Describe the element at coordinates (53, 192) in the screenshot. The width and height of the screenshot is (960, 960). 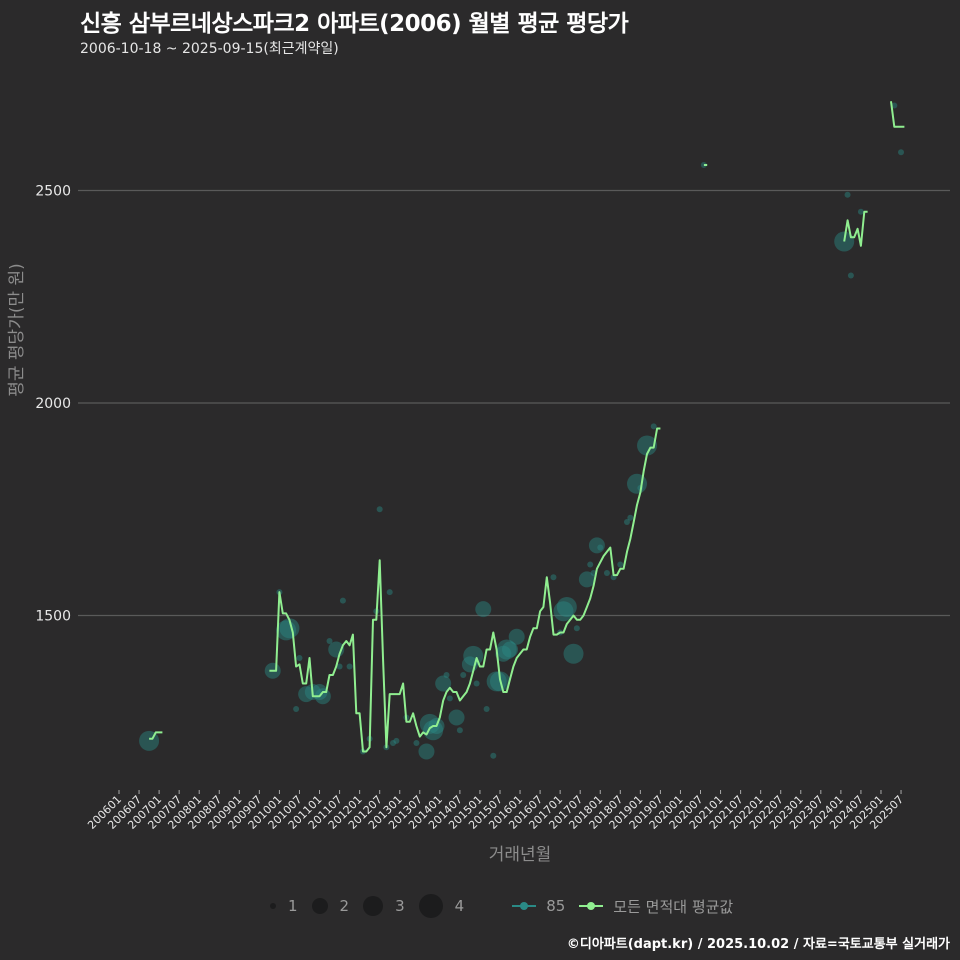
I see `y-tick-label: 2500` at that location.